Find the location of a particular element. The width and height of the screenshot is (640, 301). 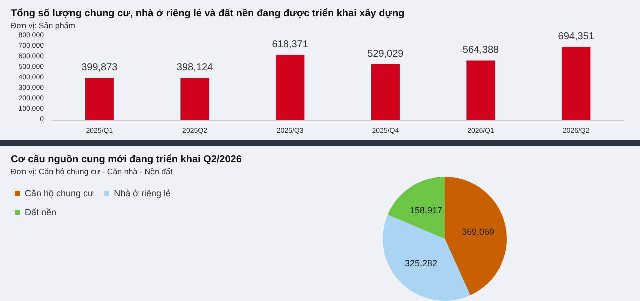

chart-title: Tổng số lượng chung cư, nhà ở riêng lẻ và đất nền đang được triển khai xây dựng is located at coordinates (208, 14).